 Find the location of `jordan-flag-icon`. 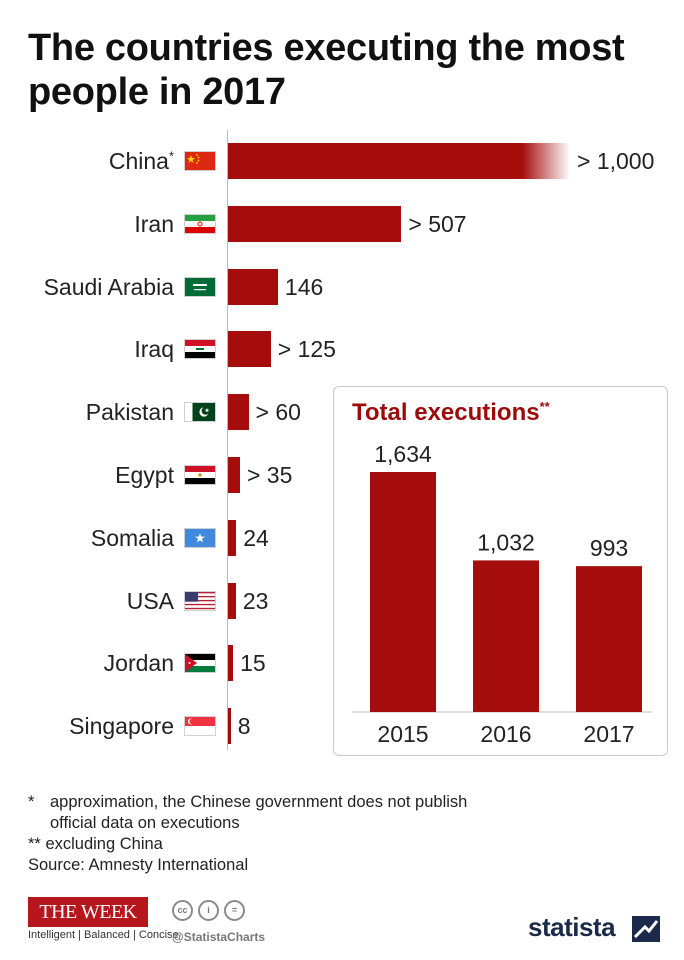

jordan-flag-icon is located at coordinates (200, 663).